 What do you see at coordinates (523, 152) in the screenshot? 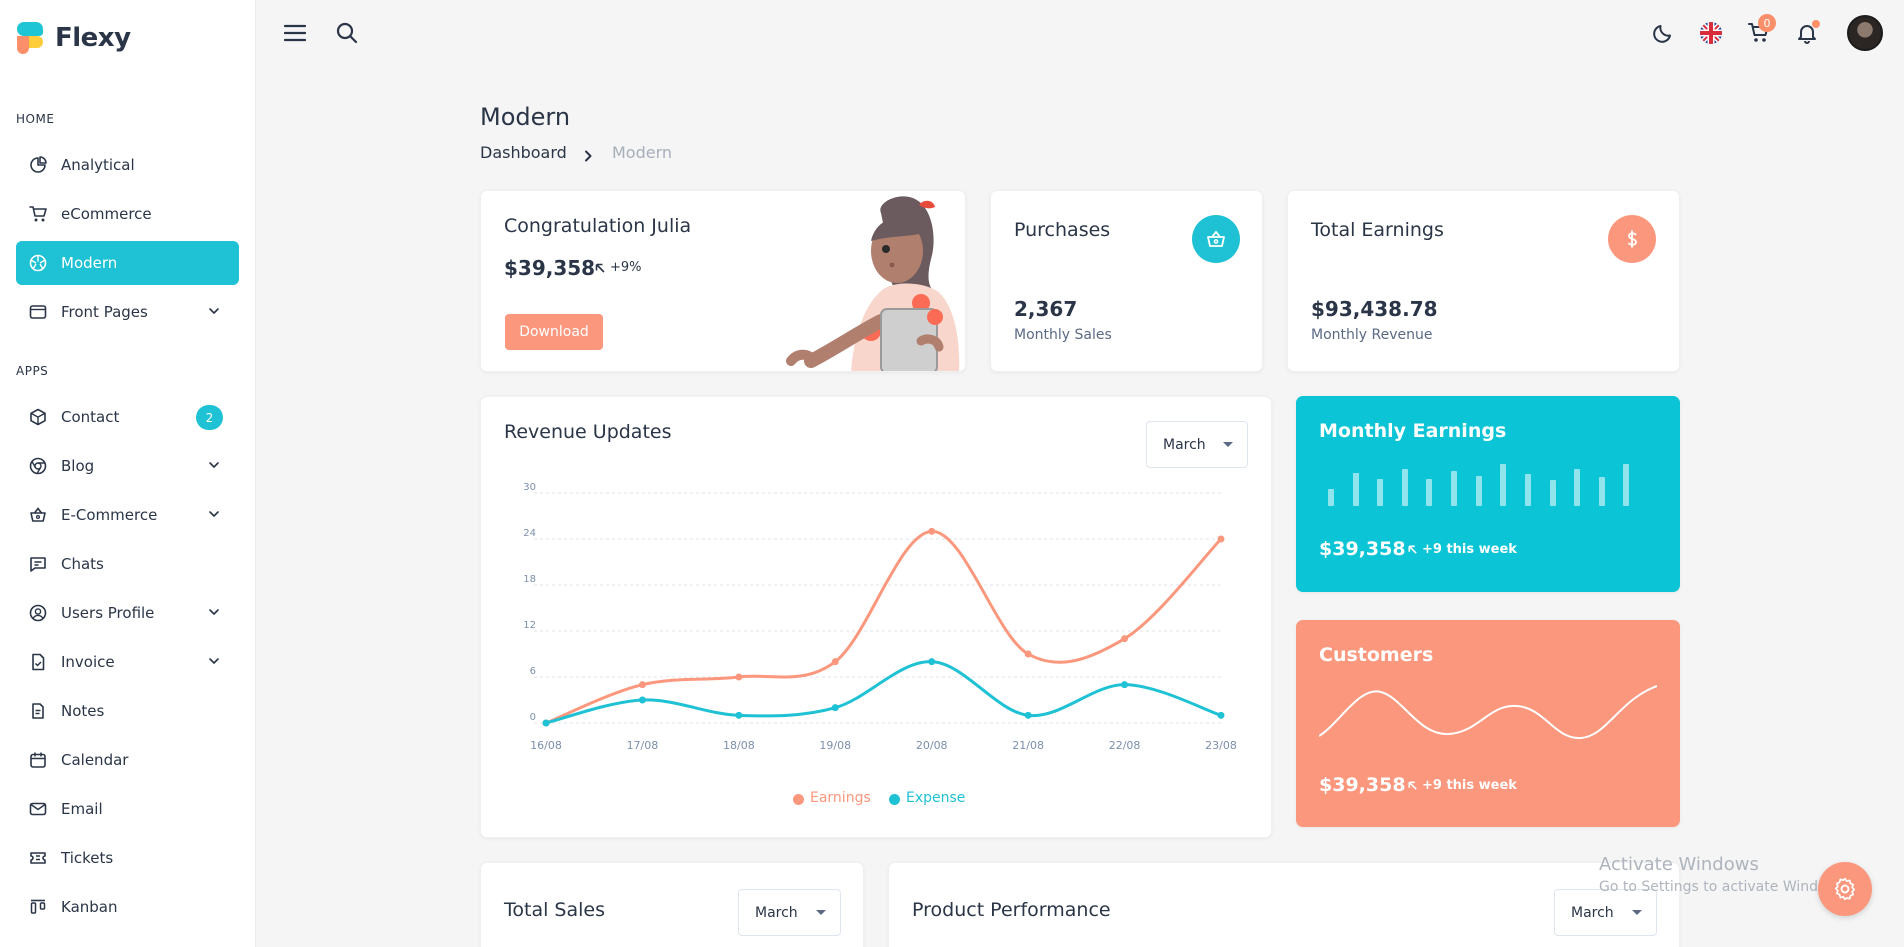
I see `breadcrumb-dashboard: Dashboard` at bounding box center [523, 152].